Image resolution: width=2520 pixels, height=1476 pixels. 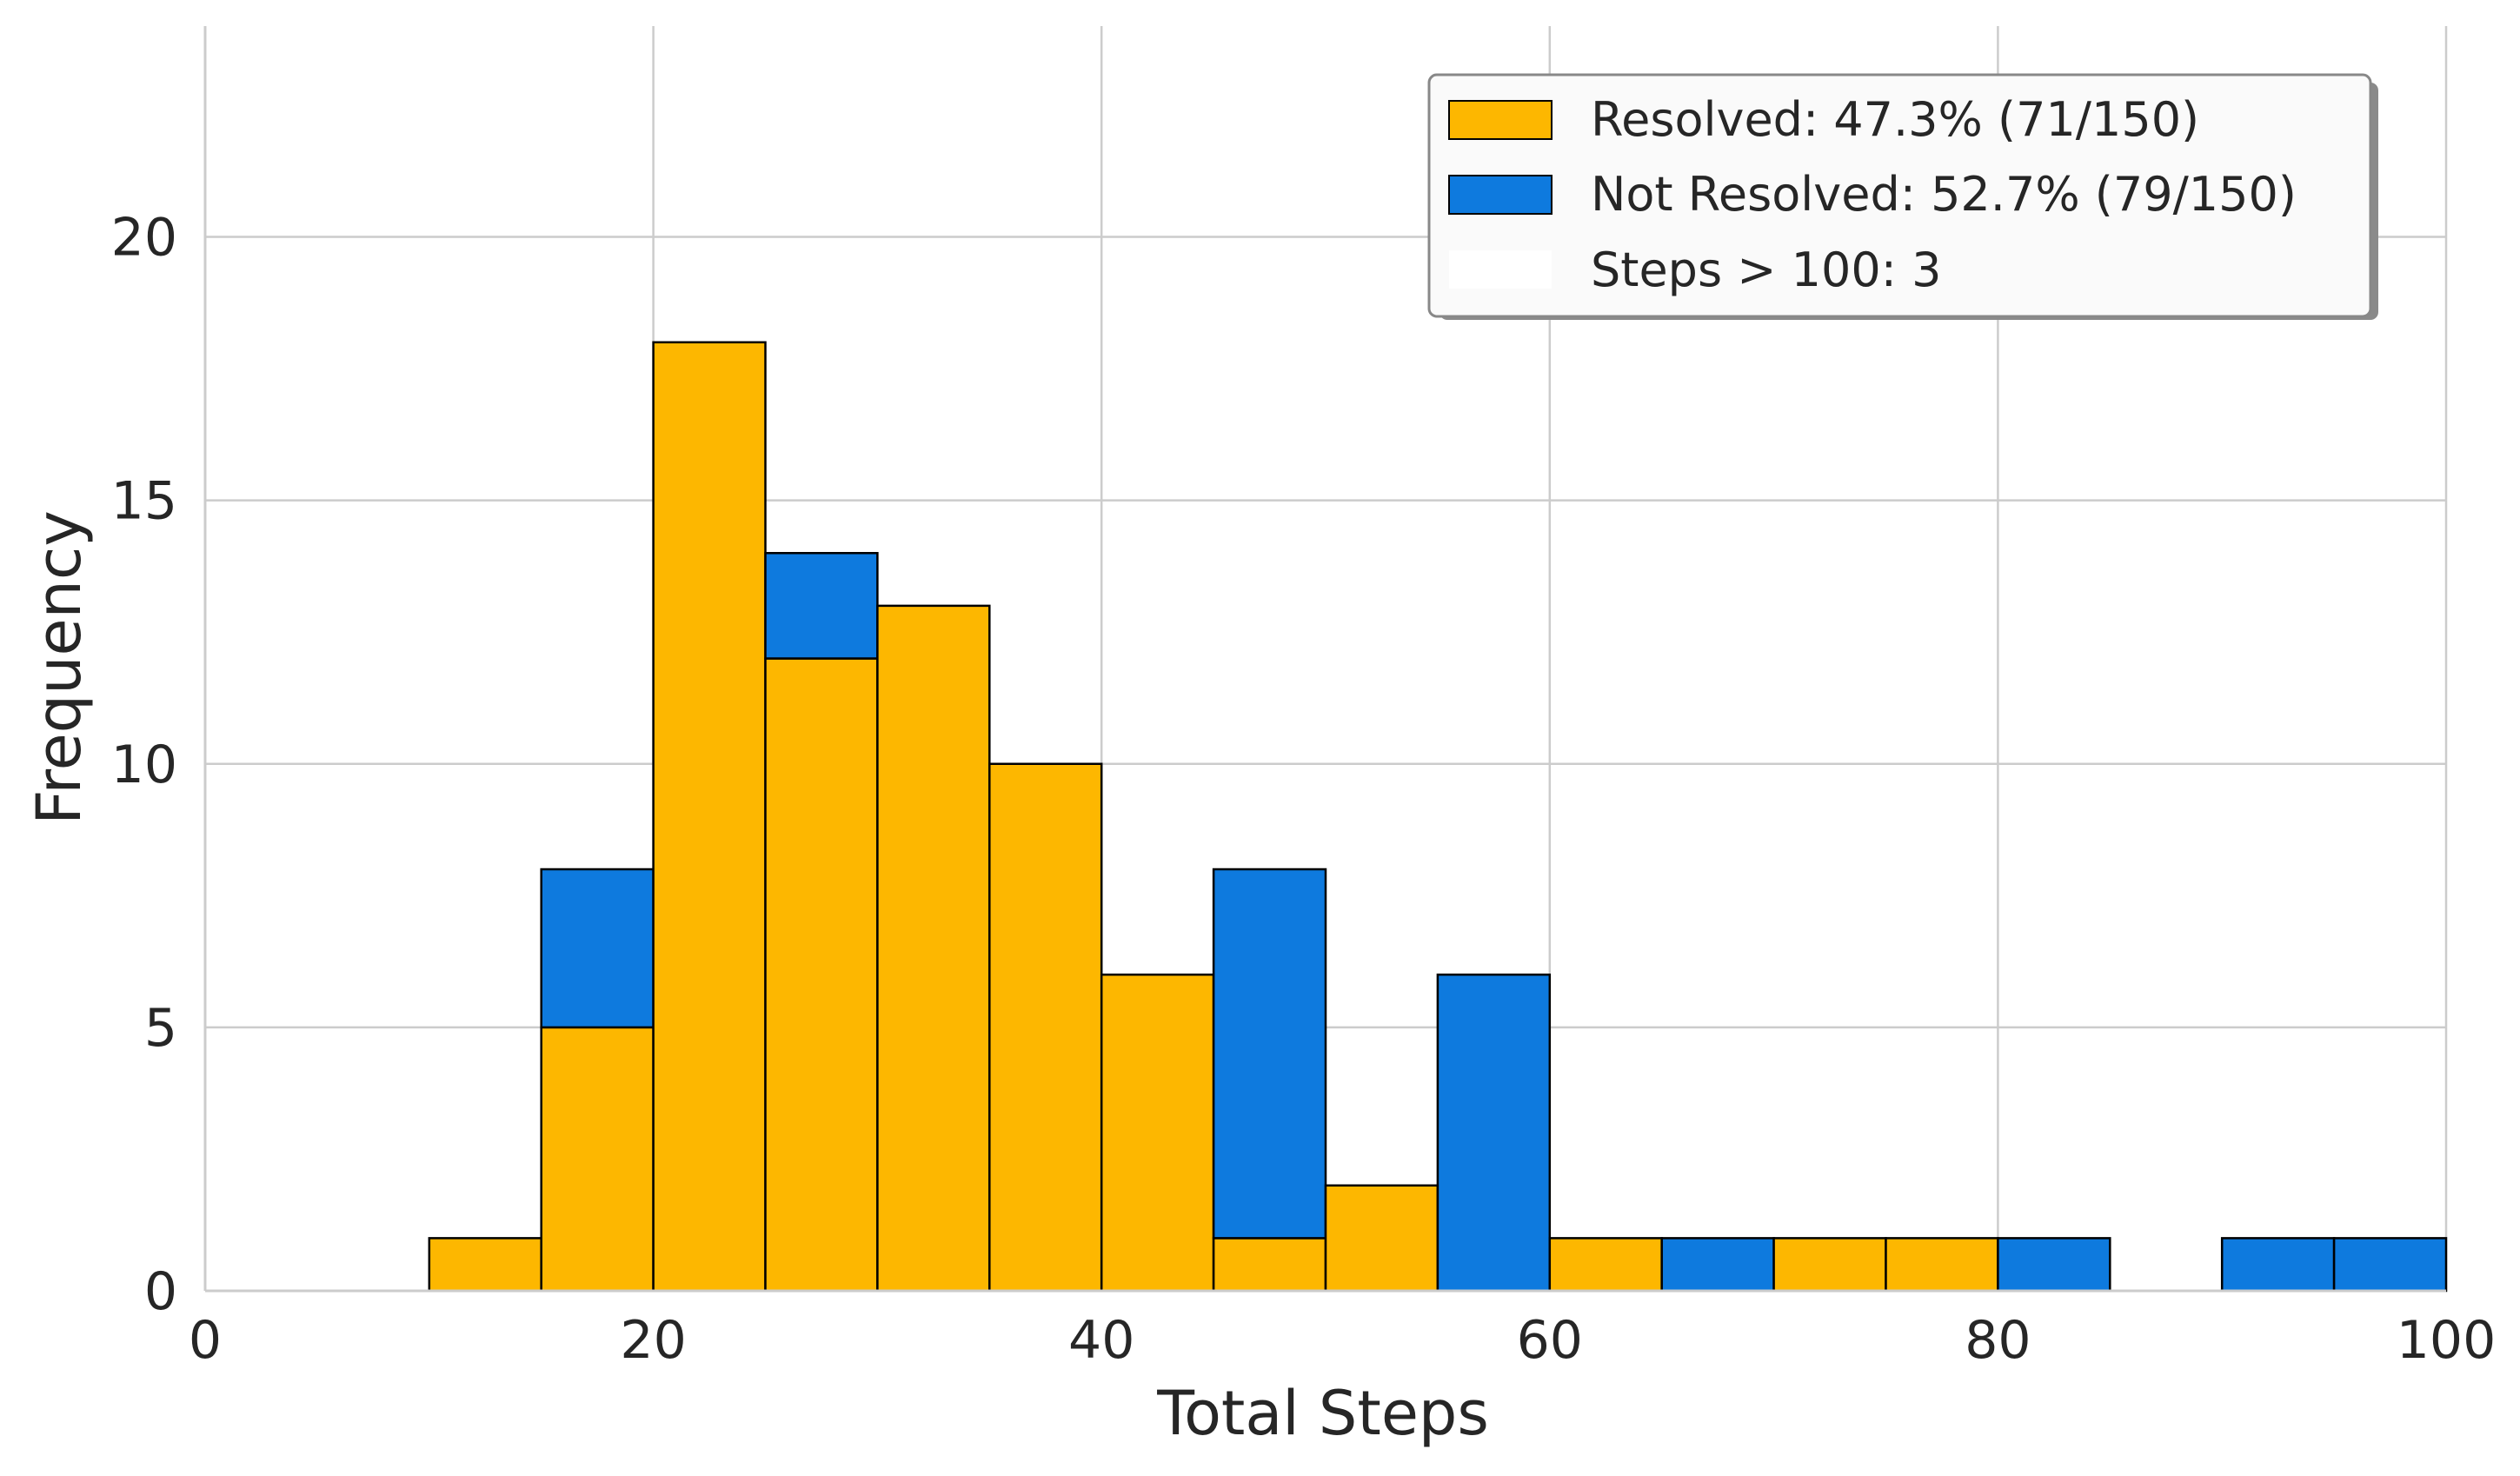 What do you see at coordinates (160, 1028) in the screenshot?
I see `y-tick-label: 5` at bounding box center [160, 1028].